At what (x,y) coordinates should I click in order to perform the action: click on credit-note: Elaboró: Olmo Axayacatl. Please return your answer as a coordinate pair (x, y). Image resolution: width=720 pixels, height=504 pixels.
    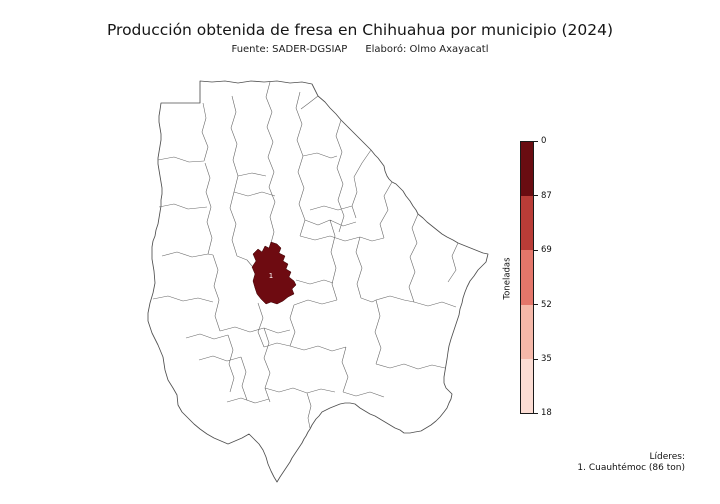
    Looking at the image, I should click on (427, 49).